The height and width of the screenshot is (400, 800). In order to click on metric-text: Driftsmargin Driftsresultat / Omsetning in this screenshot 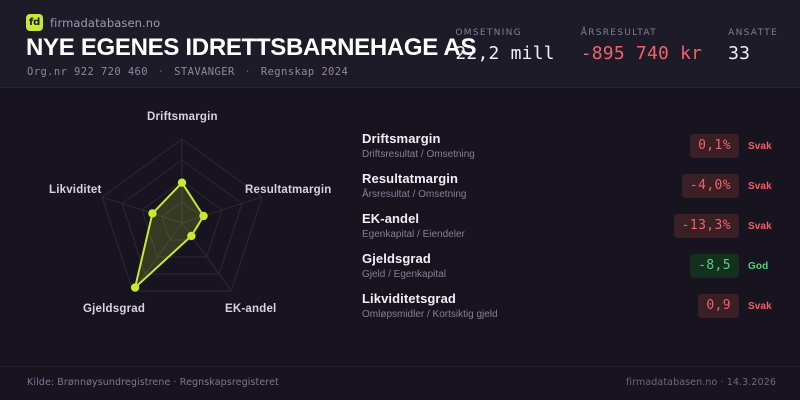, I will do `click(526, 146)`.